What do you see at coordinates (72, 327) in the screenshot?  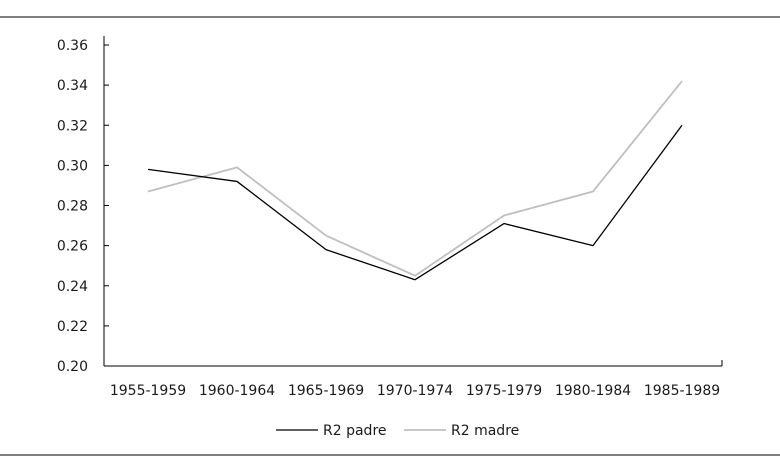 I see `y-tick-label: 0.22` at bounding box center [72, 327].